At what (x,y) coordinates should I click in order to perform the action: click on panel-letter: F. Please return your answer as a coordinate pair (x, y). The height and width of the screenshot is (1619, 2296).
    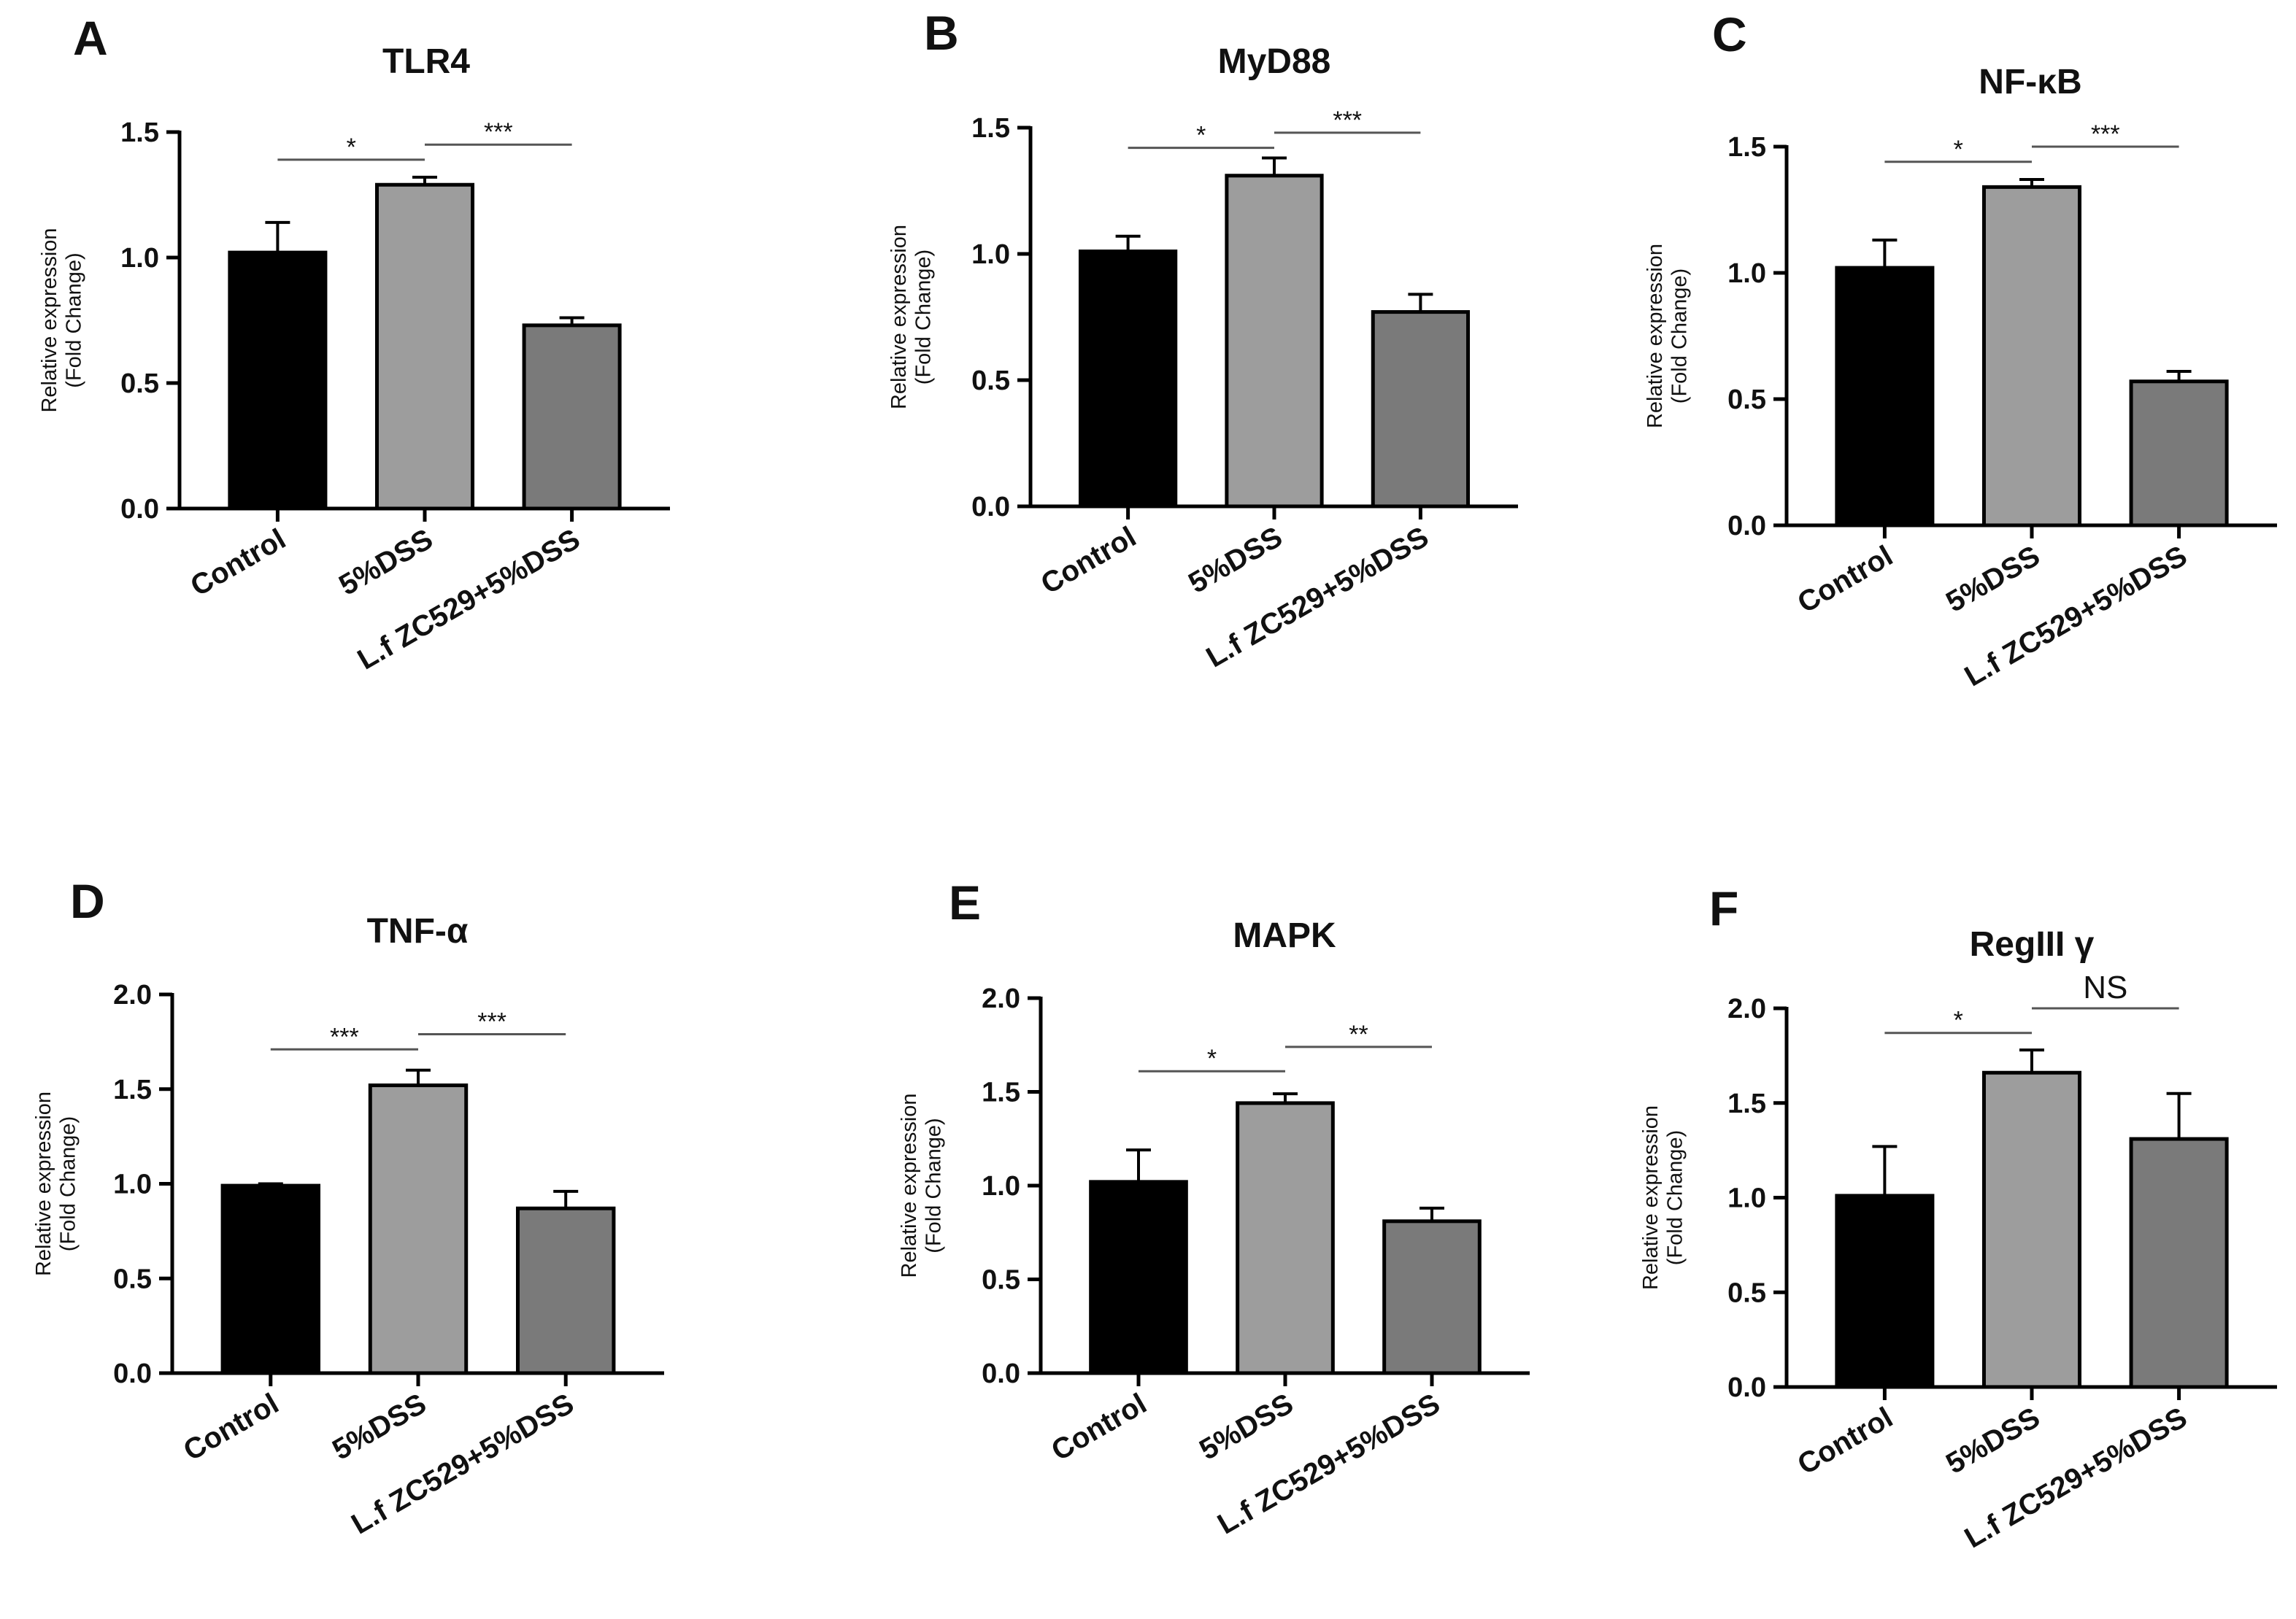
    Looking at the image, I should click on (1724, 908).